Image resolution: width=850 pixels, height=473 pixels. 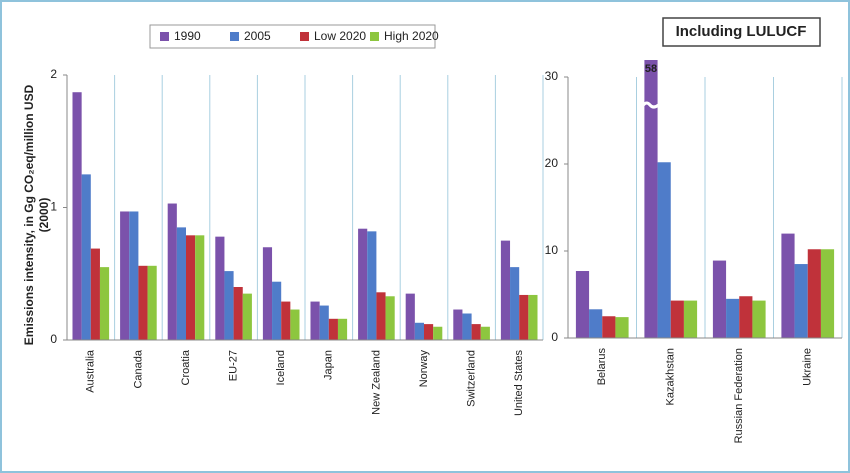 What do you see at coordinates (424, 369) in the screenshot?
I see `x-tick-label: Norway` at bounding box center [424, 369].